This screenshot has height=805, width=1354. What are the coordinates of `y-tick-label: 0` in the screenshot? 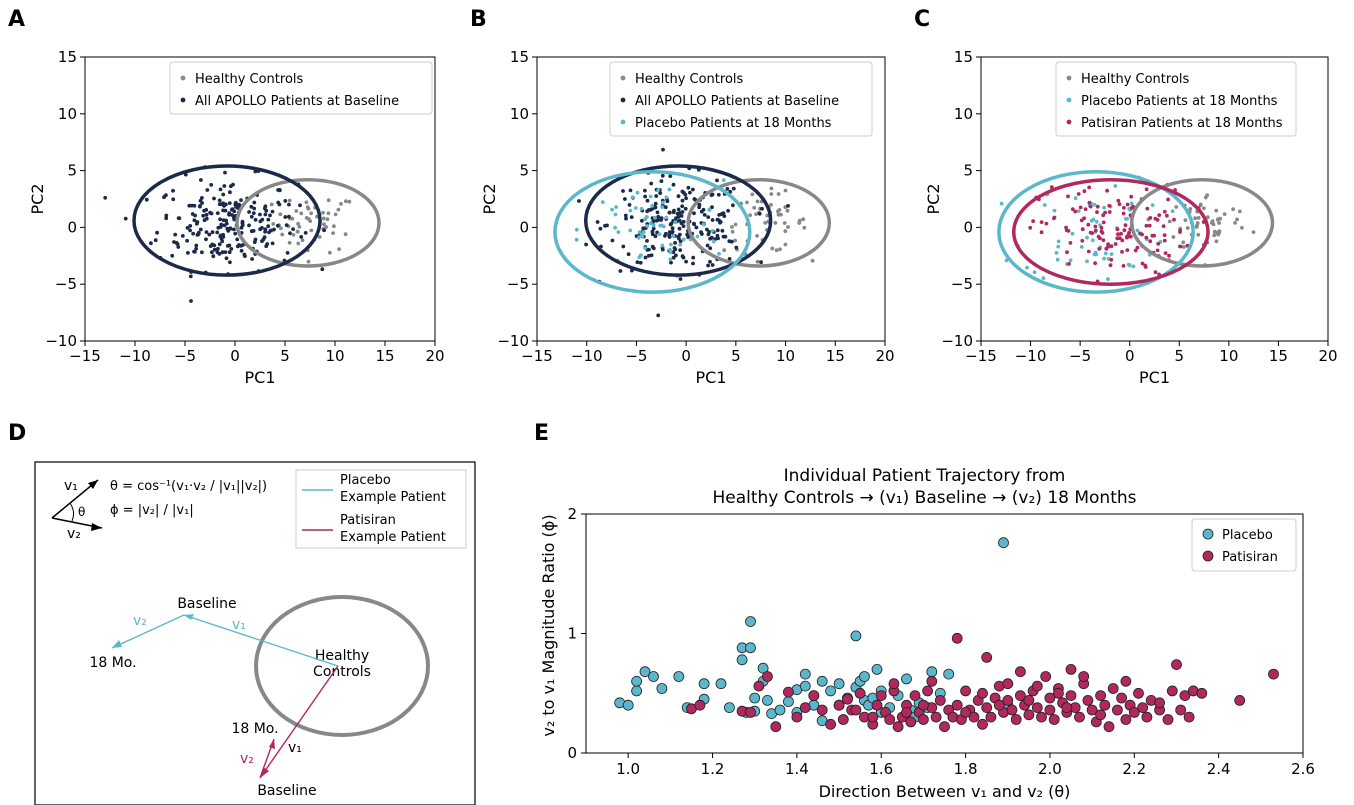 It's located at (72, 227).